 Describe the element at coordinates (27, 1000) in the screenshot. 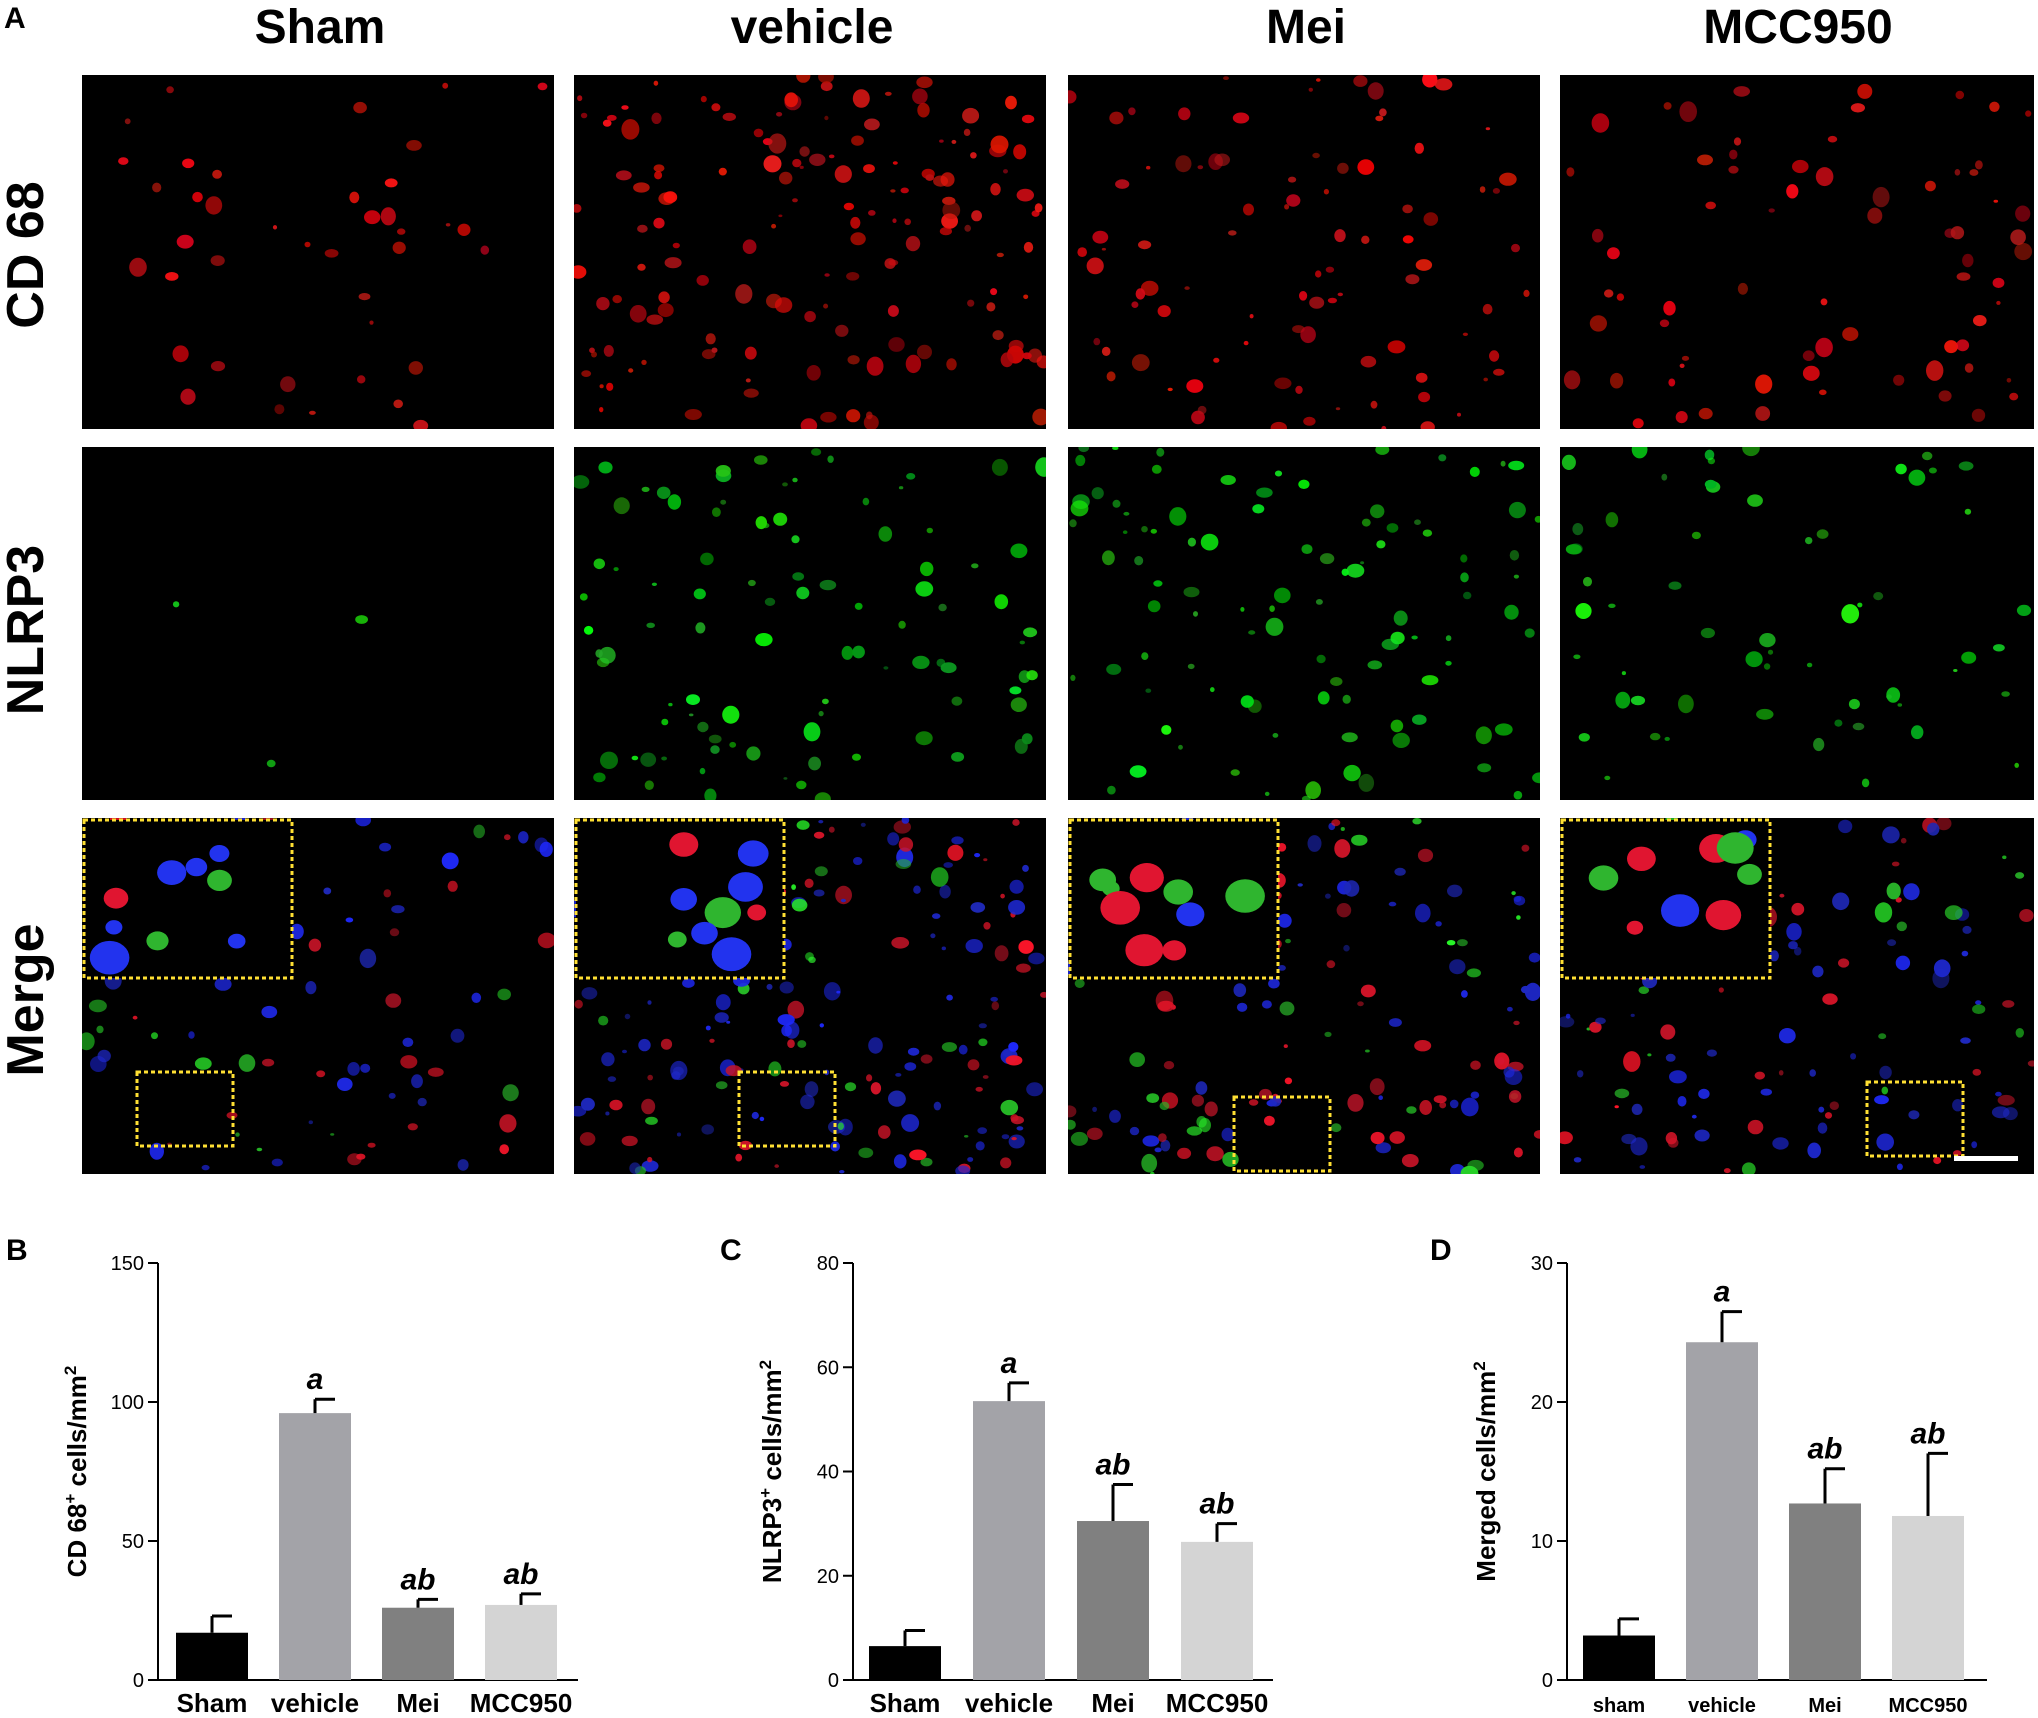

I see `row-label-merge: Merge` at that location.